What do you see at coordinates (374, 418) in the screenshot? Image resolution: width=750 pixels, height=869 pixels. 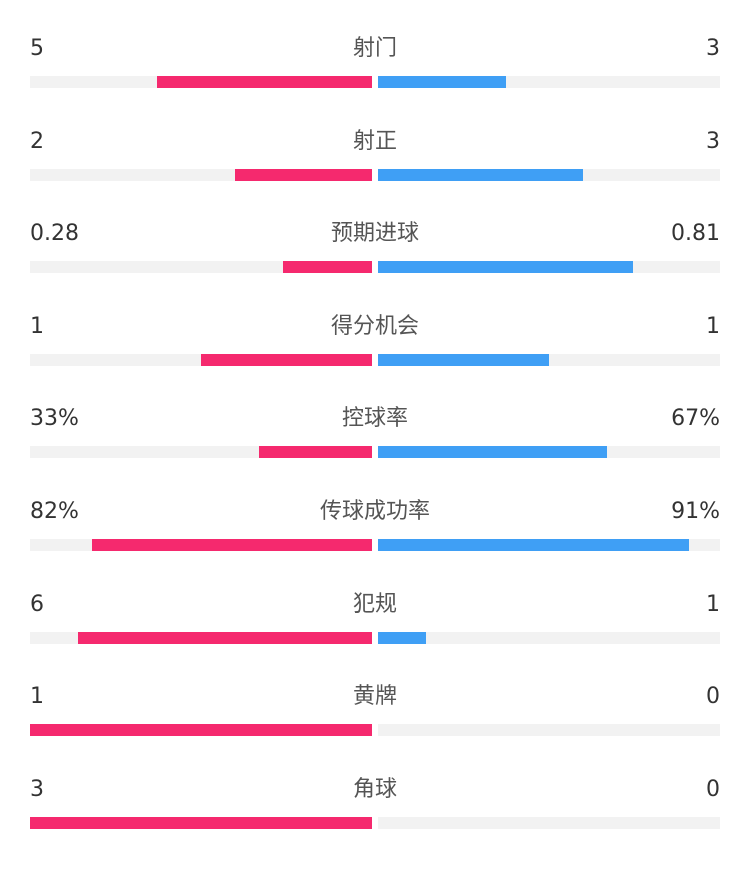 I see `stat-label: 控球率` at bounding box center [374, 418].